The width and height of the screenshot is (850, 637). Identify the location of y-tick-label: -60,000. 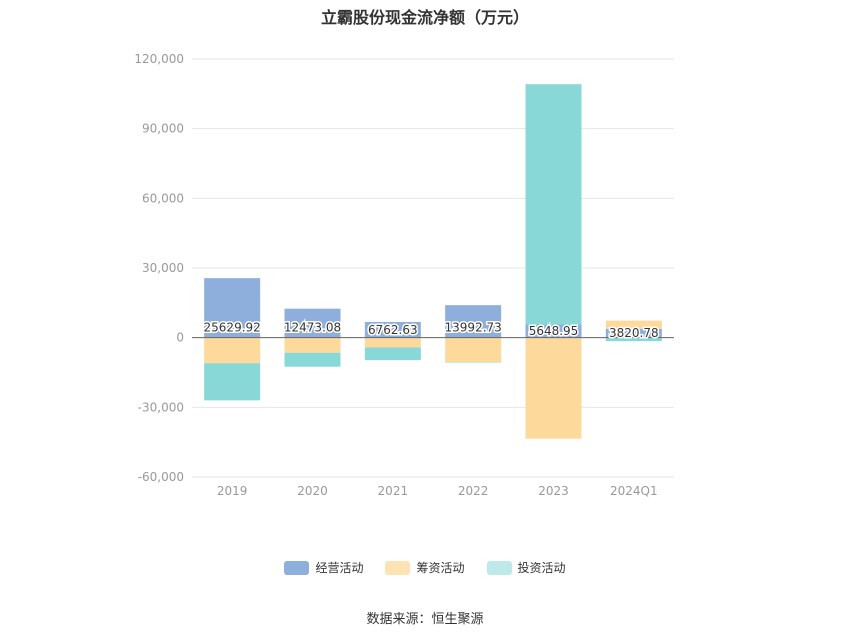
(161, 477).